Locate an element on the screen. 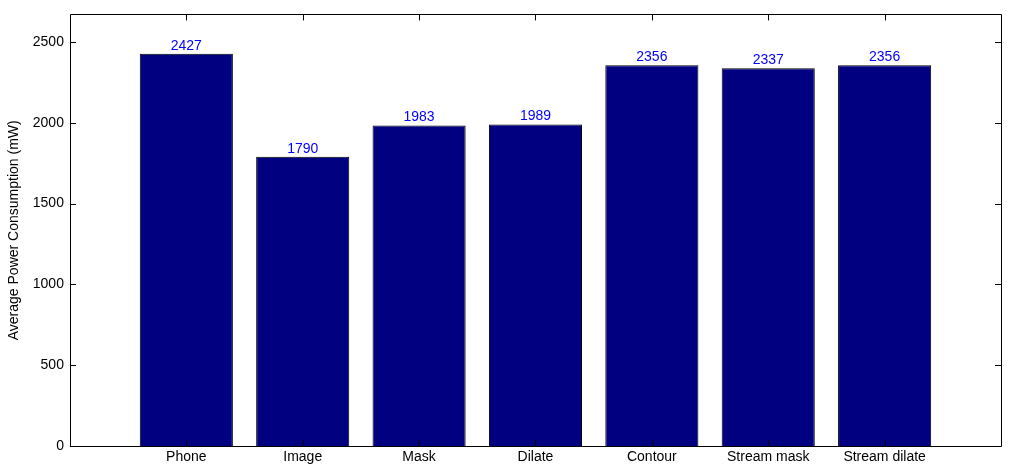 This screenshot has height=471, width=1013. x-tick-label: Stream mask is located at coordinates (769, 456).